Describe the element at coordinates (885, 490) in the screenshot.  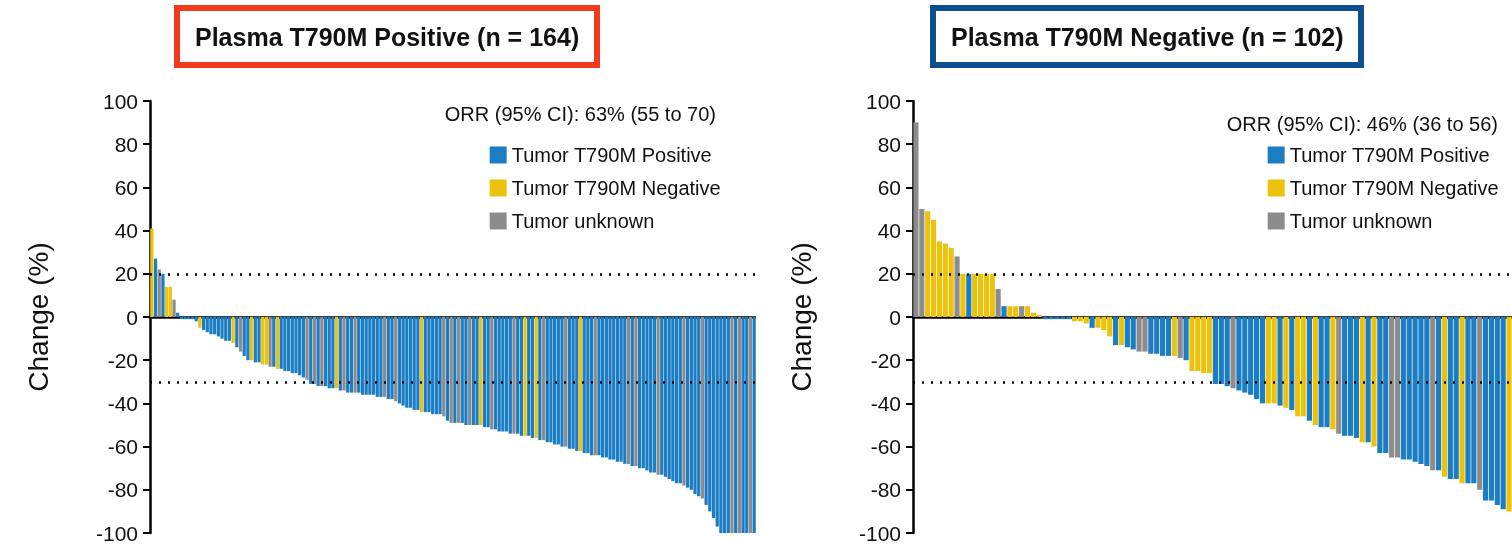
I see `y-tick-label: -80` at that location.